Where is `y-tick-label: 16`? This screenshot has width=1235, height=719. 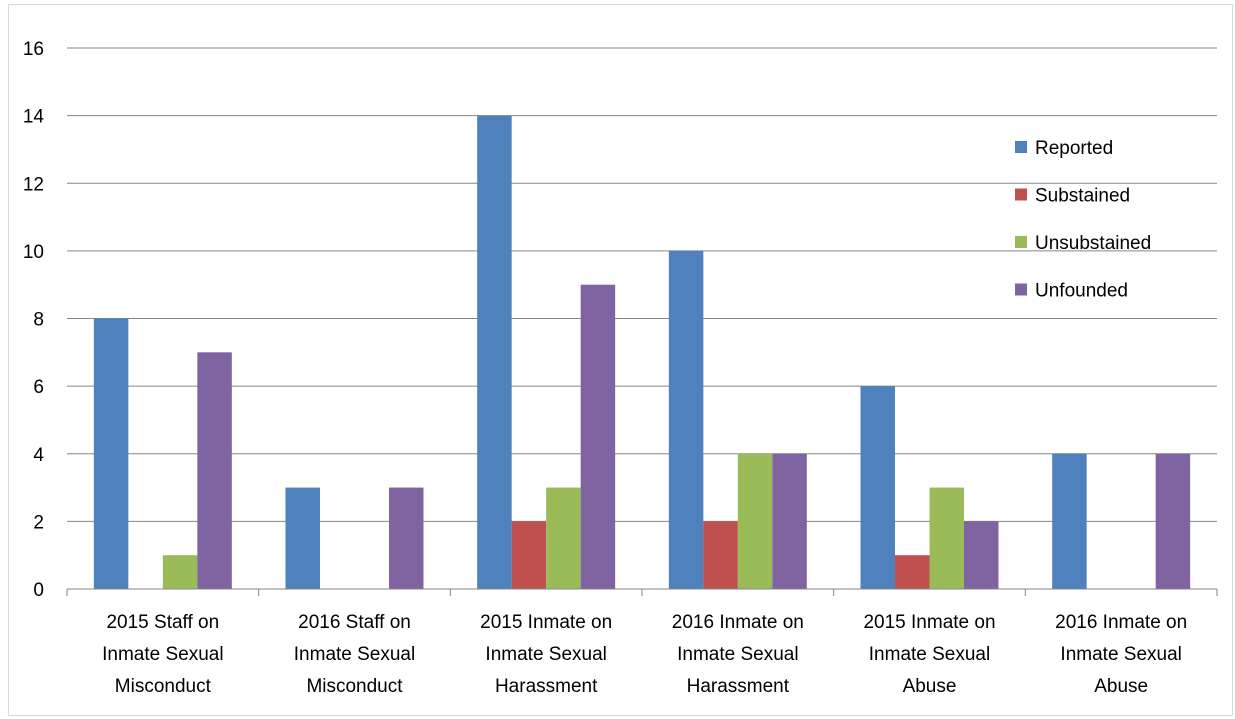
y-tick-label: 16 is located at coordinates (33, 49).